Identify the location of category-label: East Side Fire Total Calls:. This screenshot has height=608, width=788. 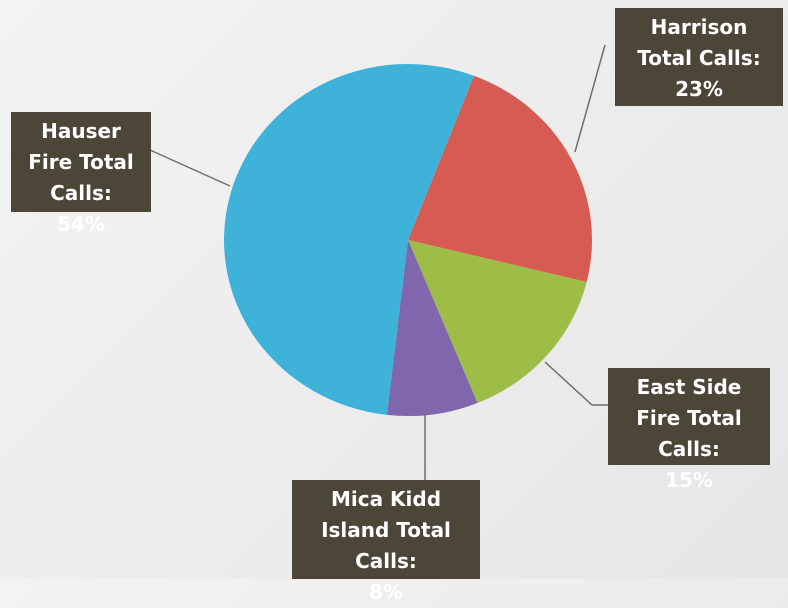
(689, 418).